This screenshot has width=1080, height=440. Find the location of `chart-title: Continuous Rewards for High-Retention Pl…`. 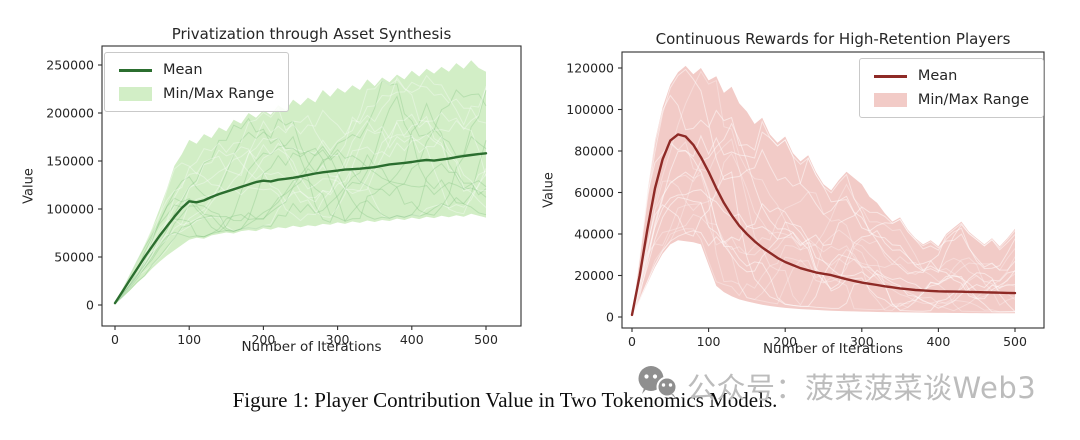

chart-title: Continuous Rewards for High-Retention Pl… is located at coordinates (833, 39).